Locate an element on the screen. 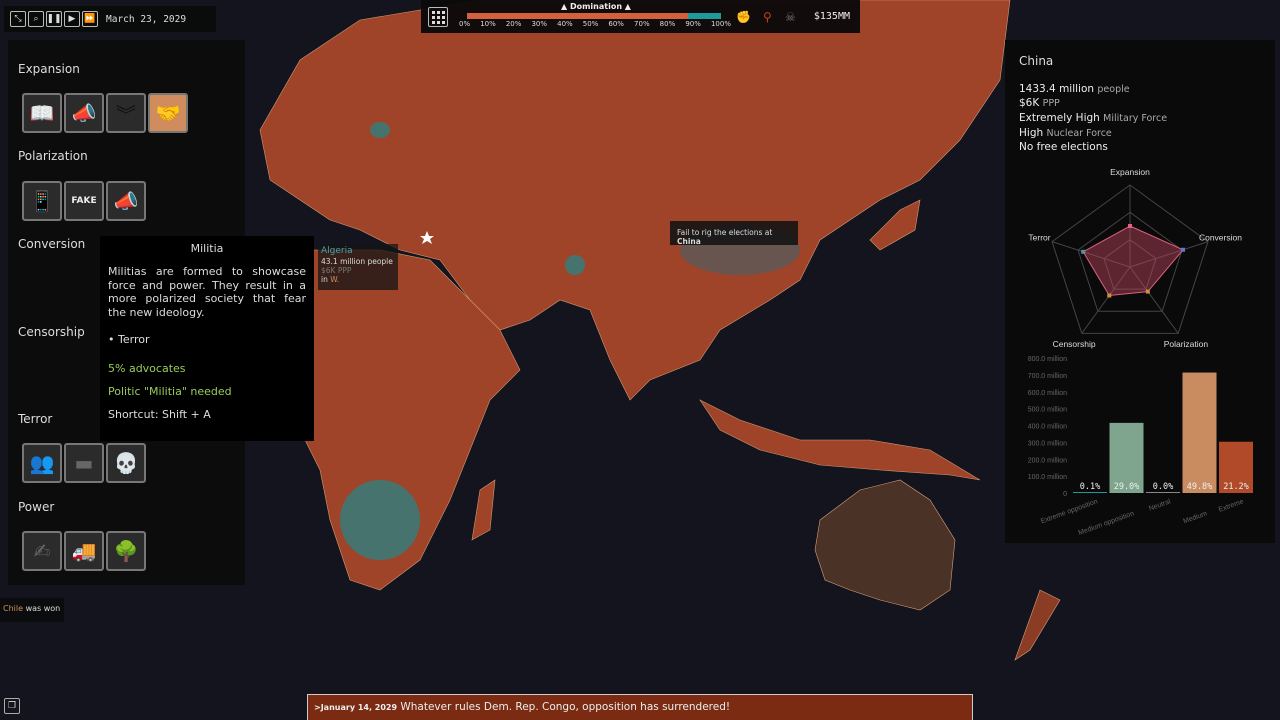  hover-country-name: Algeria is located at coordinates (337, 251).